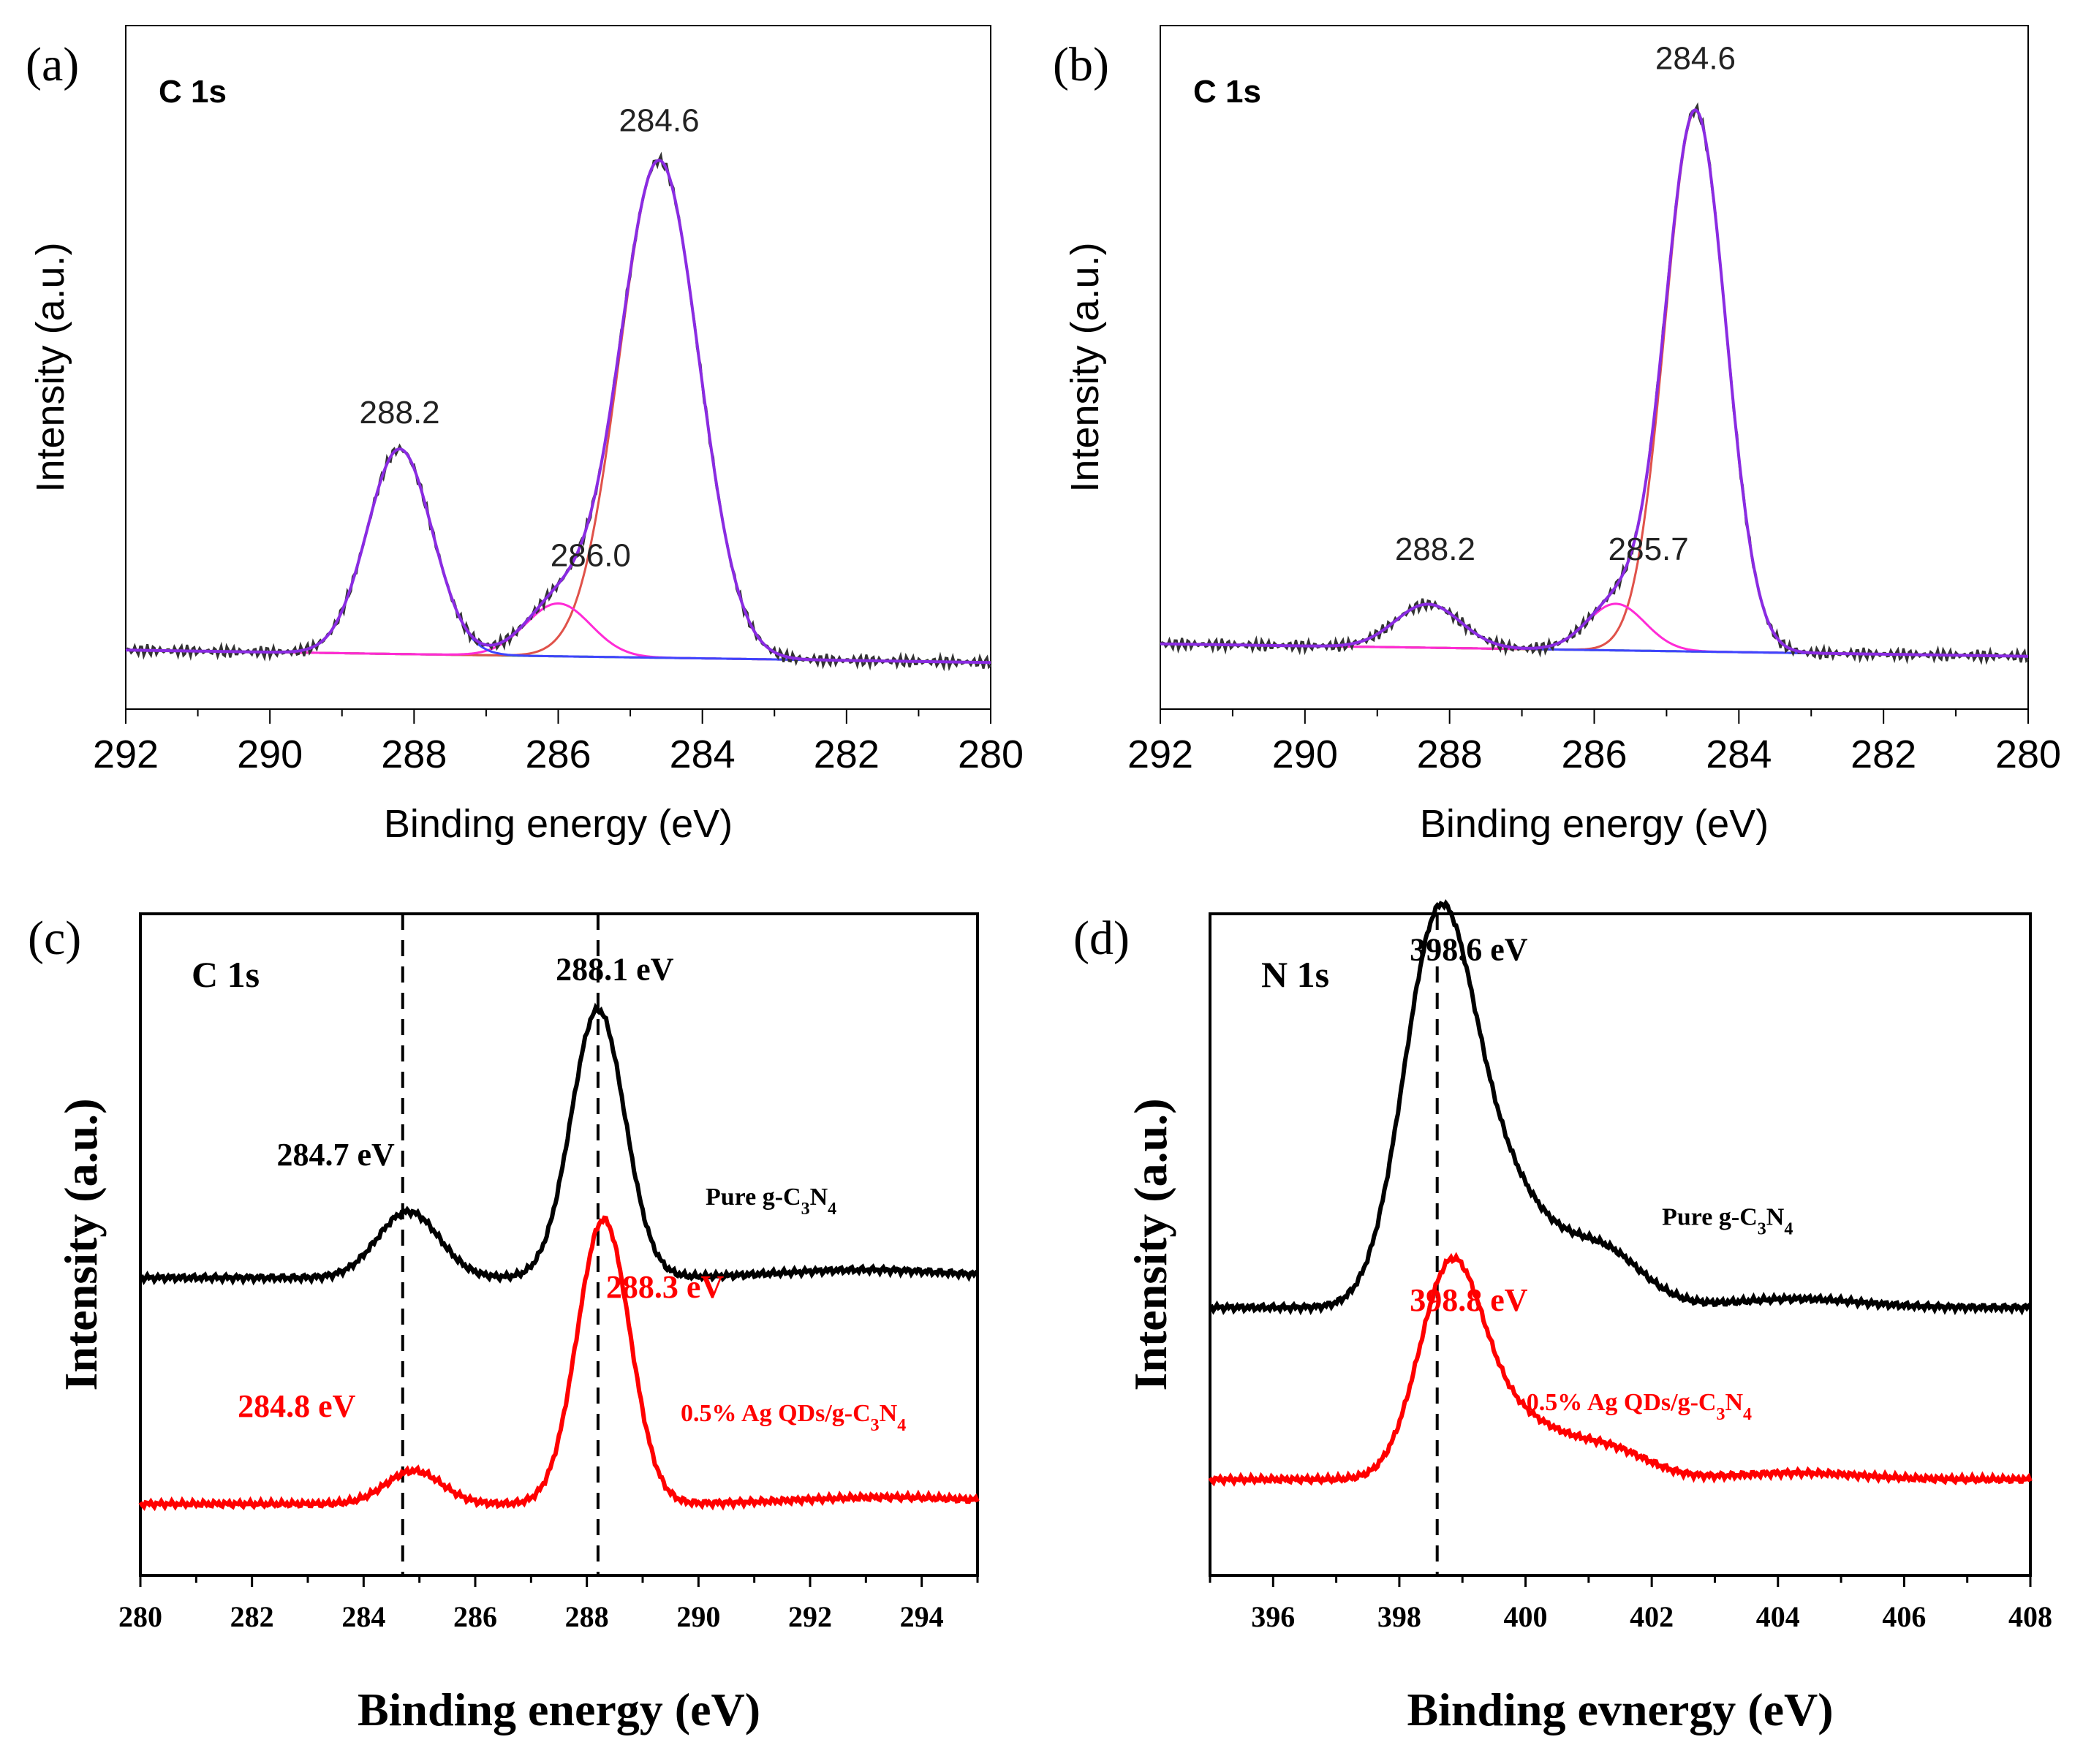 The width and height of the screenshot is (2083, 1764). I want to click on x-tick-label: 406, so click(1904, 1617).